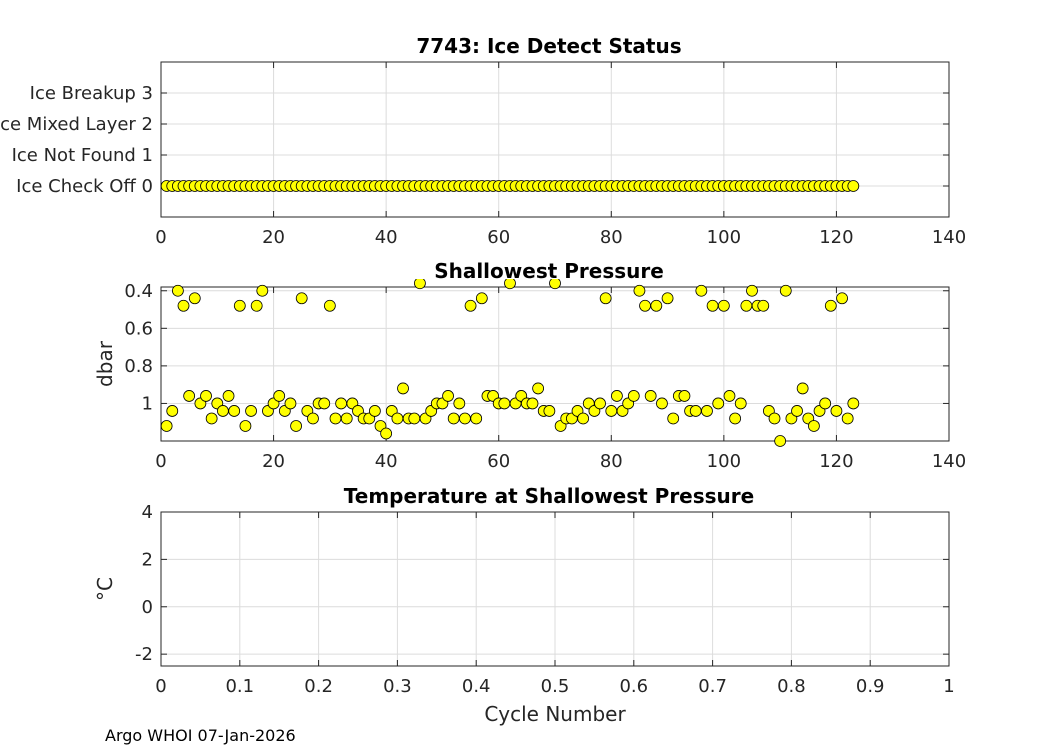 The image size is (1050, 750). What do you see at coordinates (91, 93) in the screenshot?
I see `ice-y-tick-label: Ice Breakup 3` at bounding box center [91, 93].